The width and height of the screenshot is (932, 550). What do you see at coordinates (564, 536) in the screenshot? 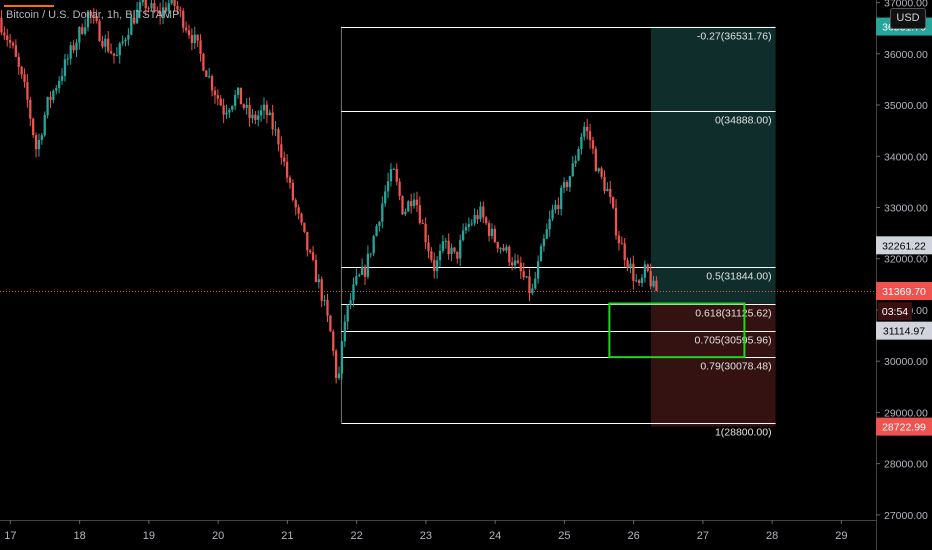
I see `x-tick-label: 25` at bounding box center [564, 536].